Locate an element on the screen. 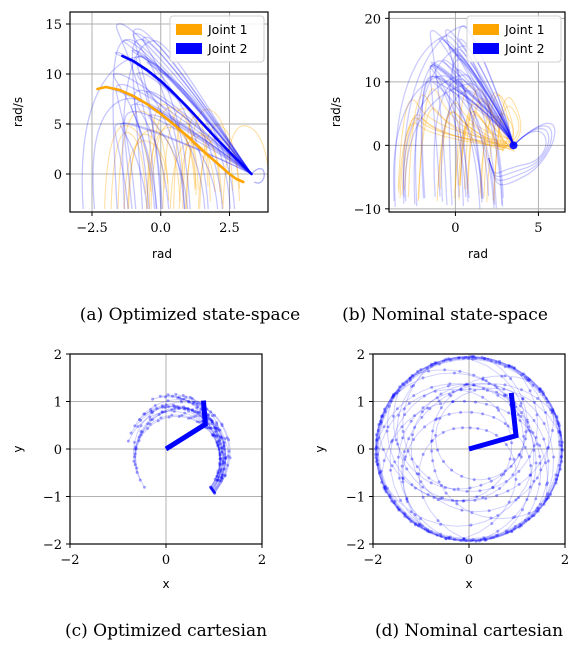 The width and height of the screenshot is (571, 654). legend-label: Joint 1 is located at coordinates (524, 29).